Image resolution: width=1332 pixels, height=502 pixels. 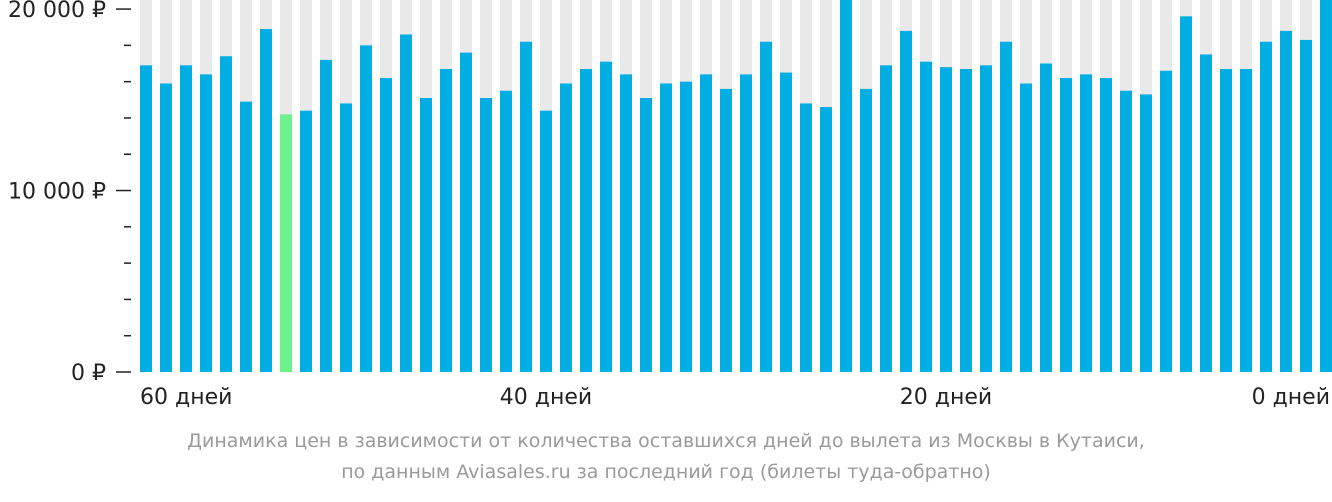 I want to click on y-tick-label: 0 ₽, so click(x=88, y=373).